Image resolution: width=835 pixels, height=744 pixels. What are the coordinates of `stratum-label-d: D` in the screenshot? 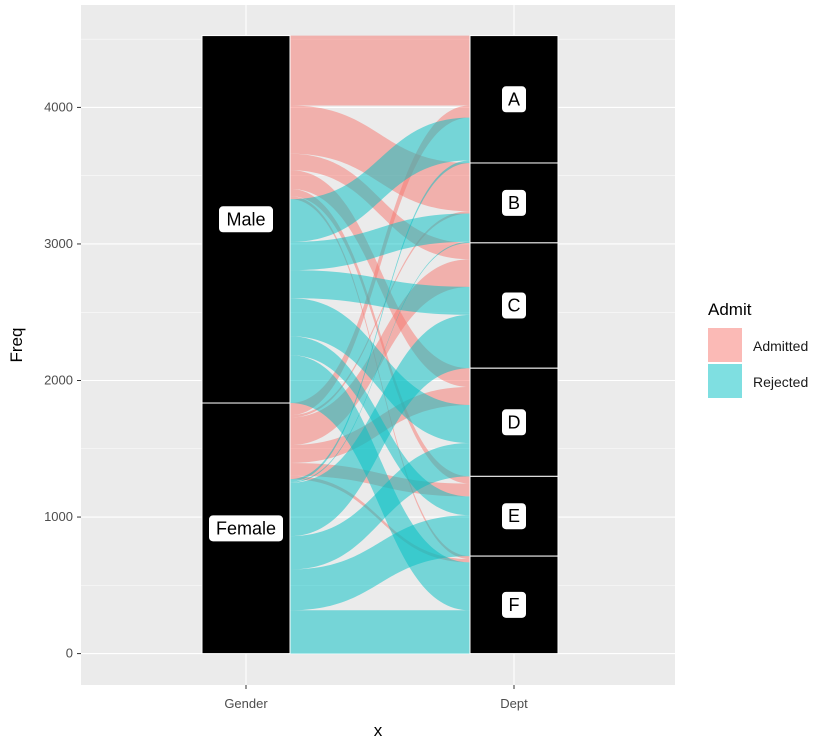 It's located at (514, 422).